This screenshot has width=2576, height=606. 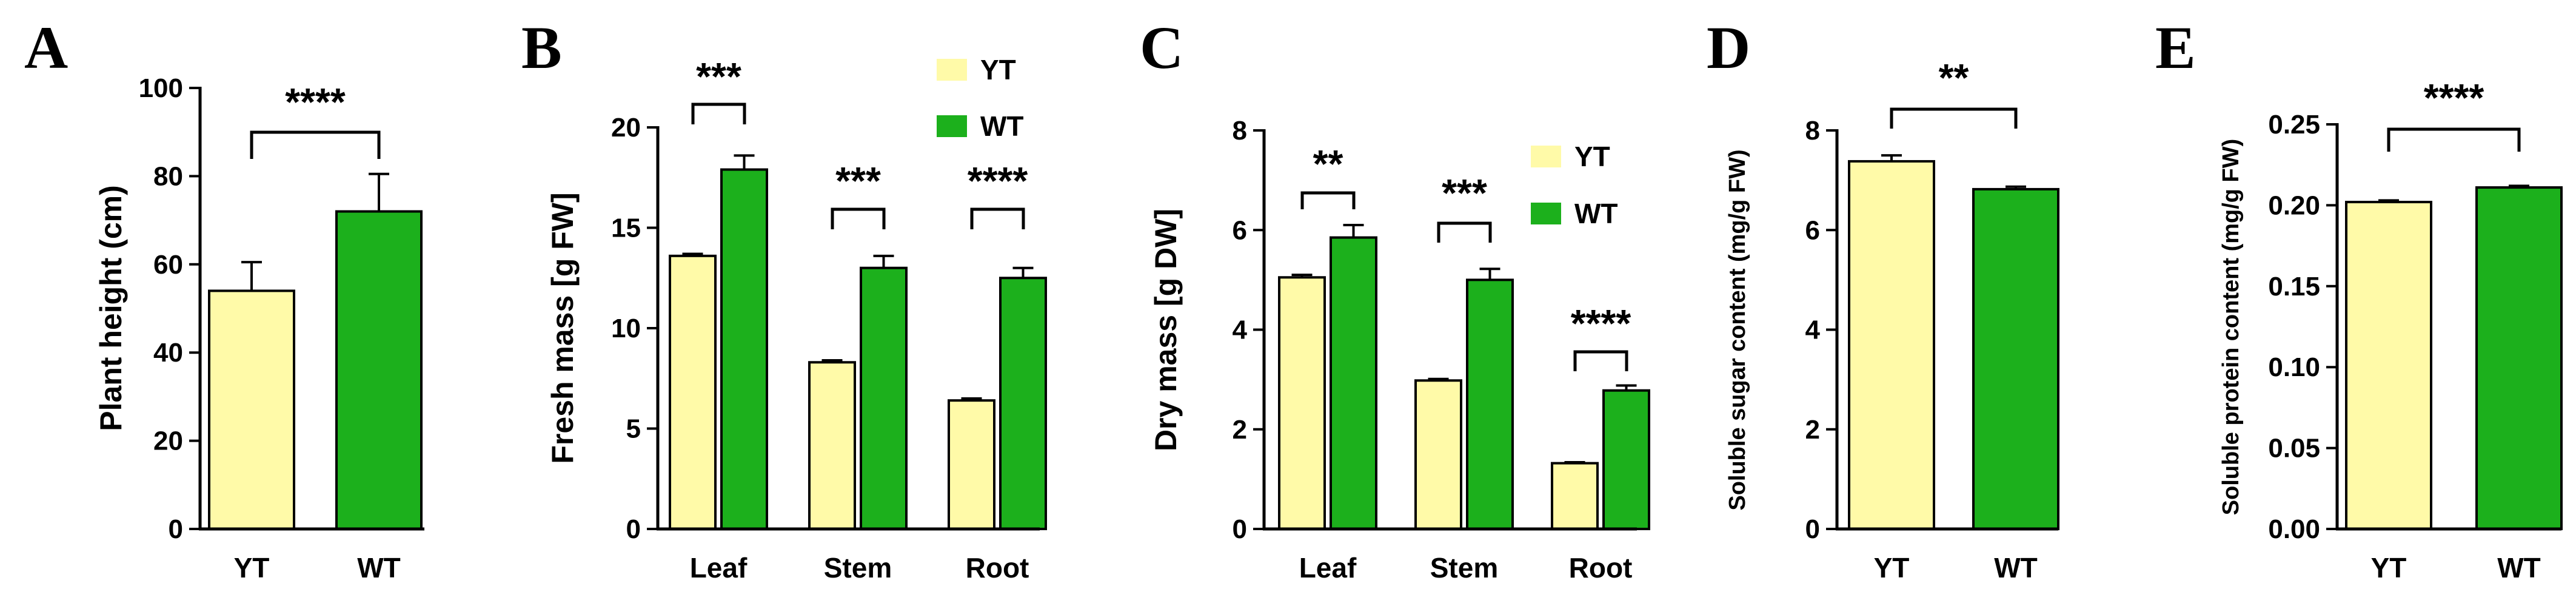 What do you see at coordinates (1161, 47) in the screenshot?
I see `panel-letter: C` at bounding box center [1161, 47].